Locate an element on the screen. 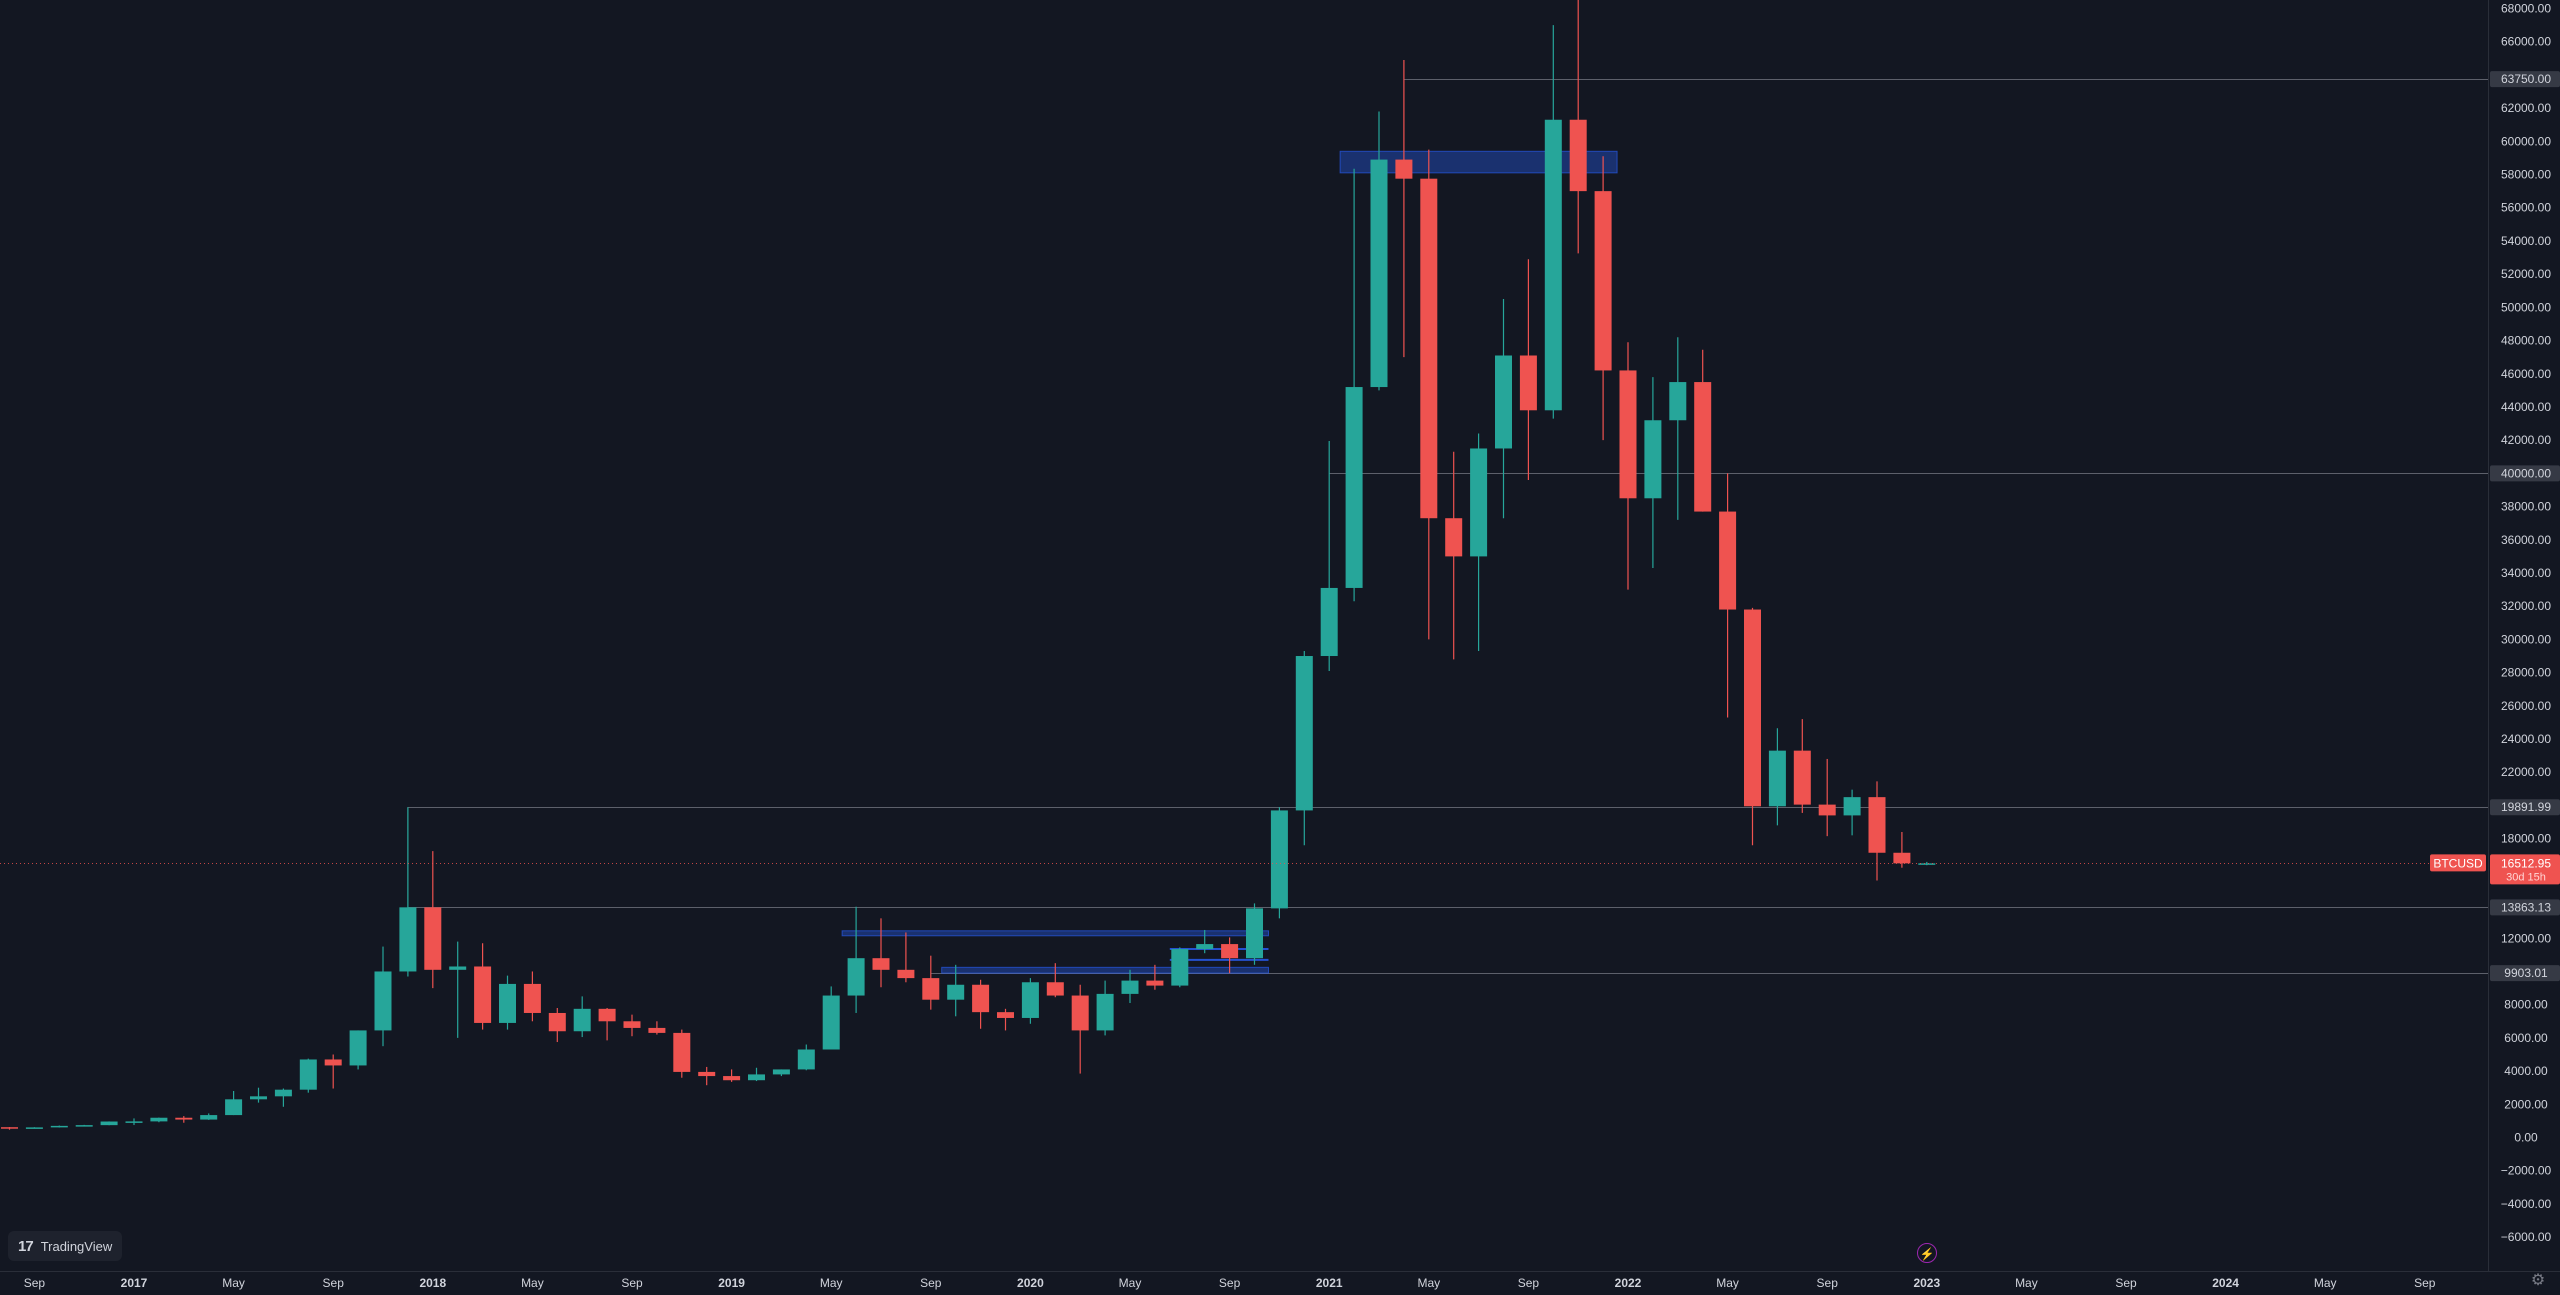 Image resolution: width=2560 pixels, height=1295 pixels. level-price-label: 63750.00 is located at coordinates (2525, 79).